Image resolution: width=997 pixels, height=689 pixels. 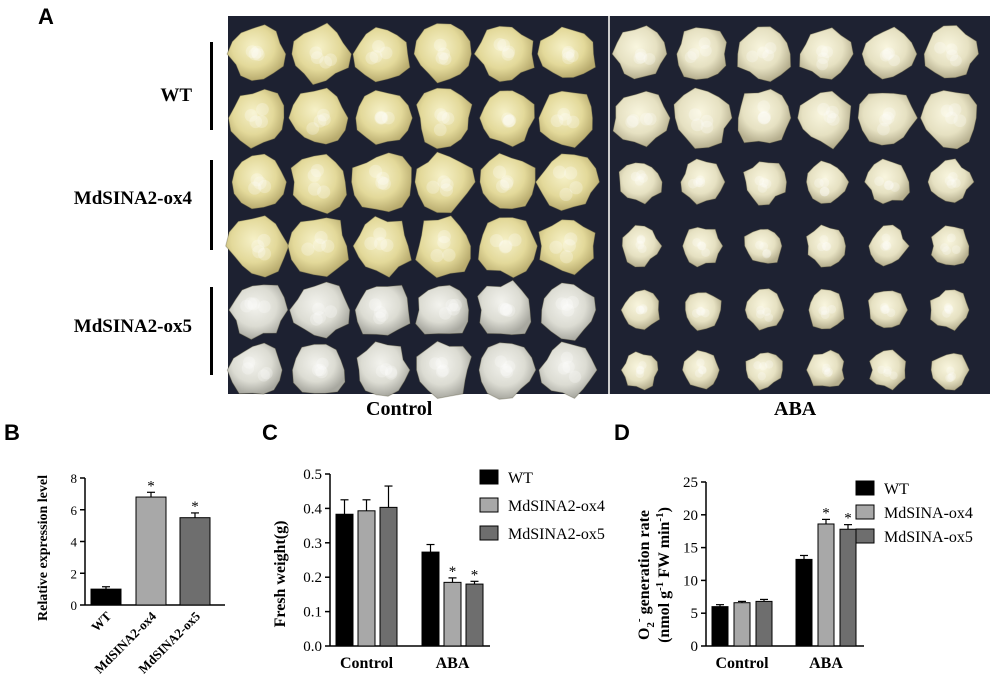 What do you see at coordinates (453, 663) in the screenshot?
I see `chart-c-x-tick-label: ABA` at bounding box center [453, 663].